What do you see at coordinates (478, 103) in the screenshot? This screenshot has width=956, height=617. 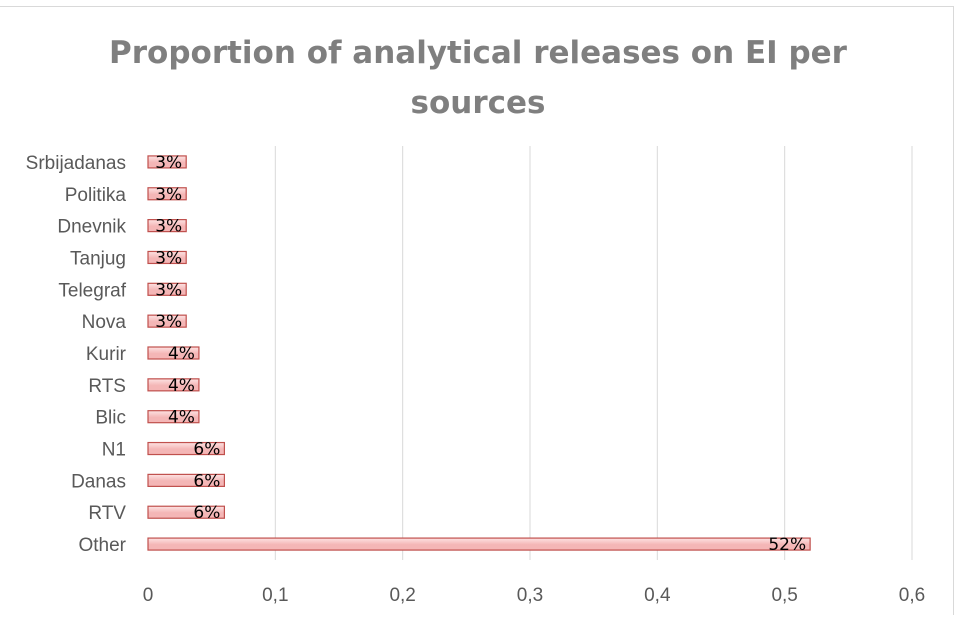 I see `chart-title-line-2: sources` at bounding box center [478, 103].